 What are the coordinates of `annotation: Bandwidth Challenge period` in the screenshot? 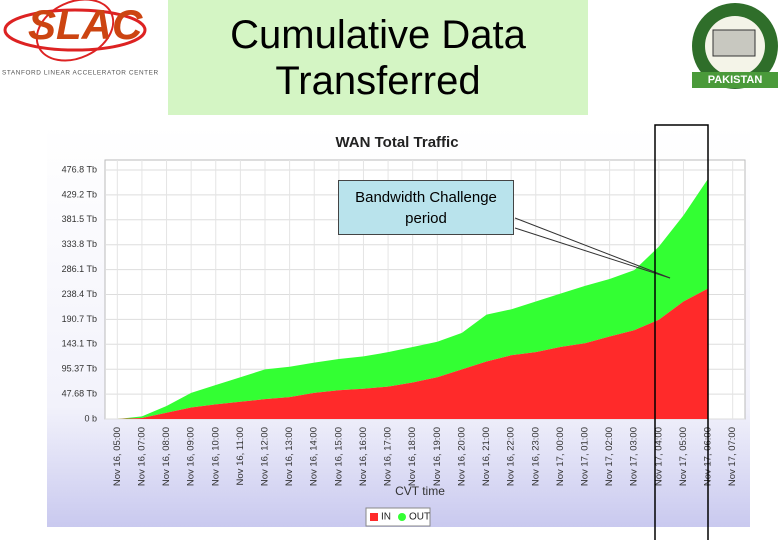 It's located at (426, 207).